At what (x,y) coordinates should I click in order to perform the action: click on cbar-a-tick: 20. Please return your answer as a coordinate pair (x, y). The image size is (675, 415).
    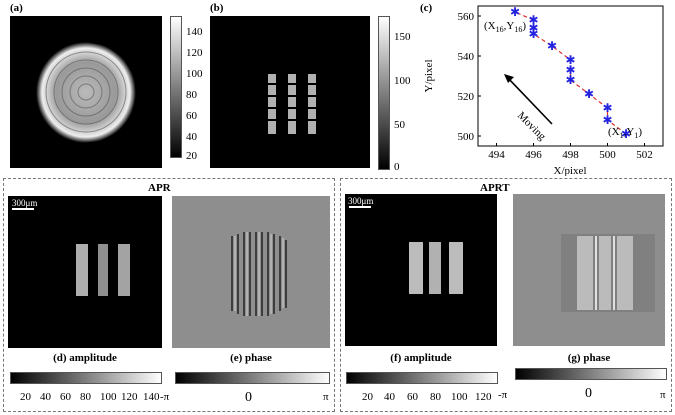
    Looking at the image, I should click on (191, 156).